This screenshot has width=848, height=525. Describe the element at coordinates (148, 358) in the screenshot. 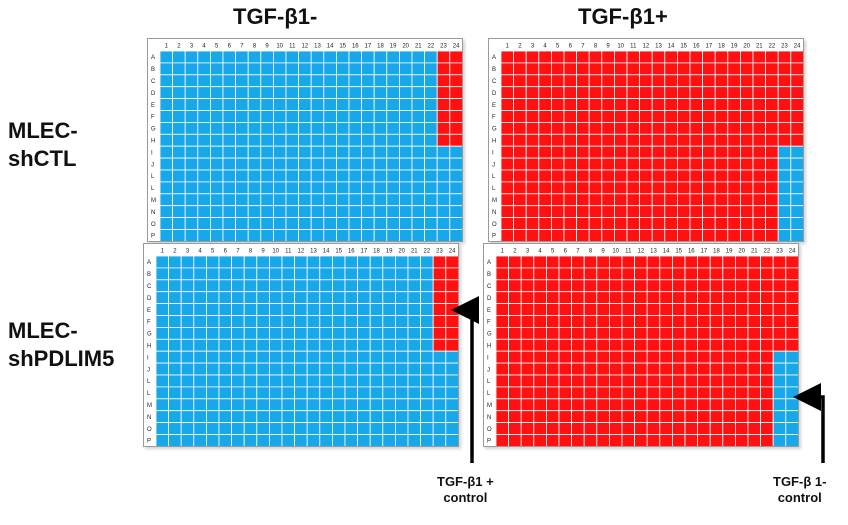

I see `plate-row-label: I` at that location.